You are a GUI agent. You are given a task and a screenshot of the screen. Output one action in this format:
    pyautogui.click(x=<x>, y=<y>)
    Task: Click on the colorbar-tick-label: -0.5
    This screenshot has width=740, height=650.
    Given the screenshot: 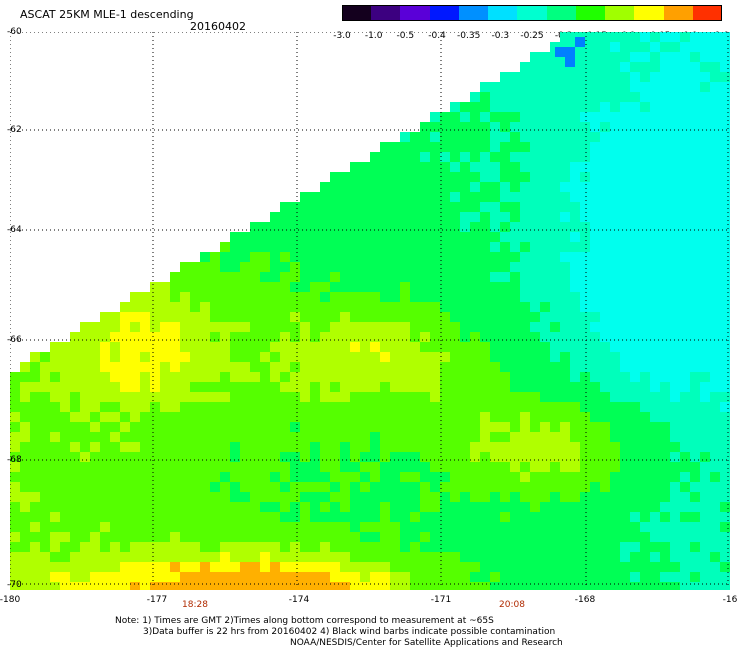 What is the action you would take?
    pyautogui.click(x=405, y=36)
    